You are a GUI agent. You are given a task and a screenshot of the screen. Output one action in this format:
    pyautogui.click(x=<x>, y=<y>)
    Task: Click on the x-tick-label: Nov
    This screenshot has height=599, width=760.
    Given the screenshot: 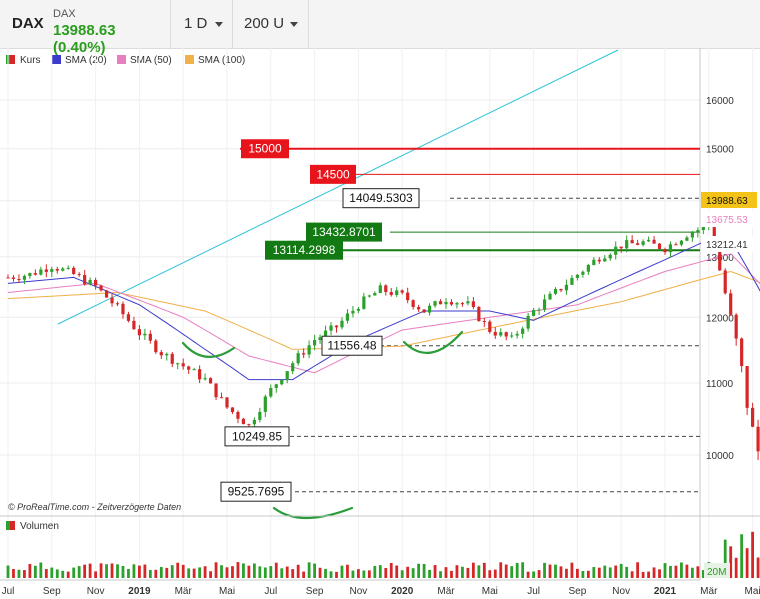 What is the action you would take?
    pyautogui.click(x=359, y=591)
    